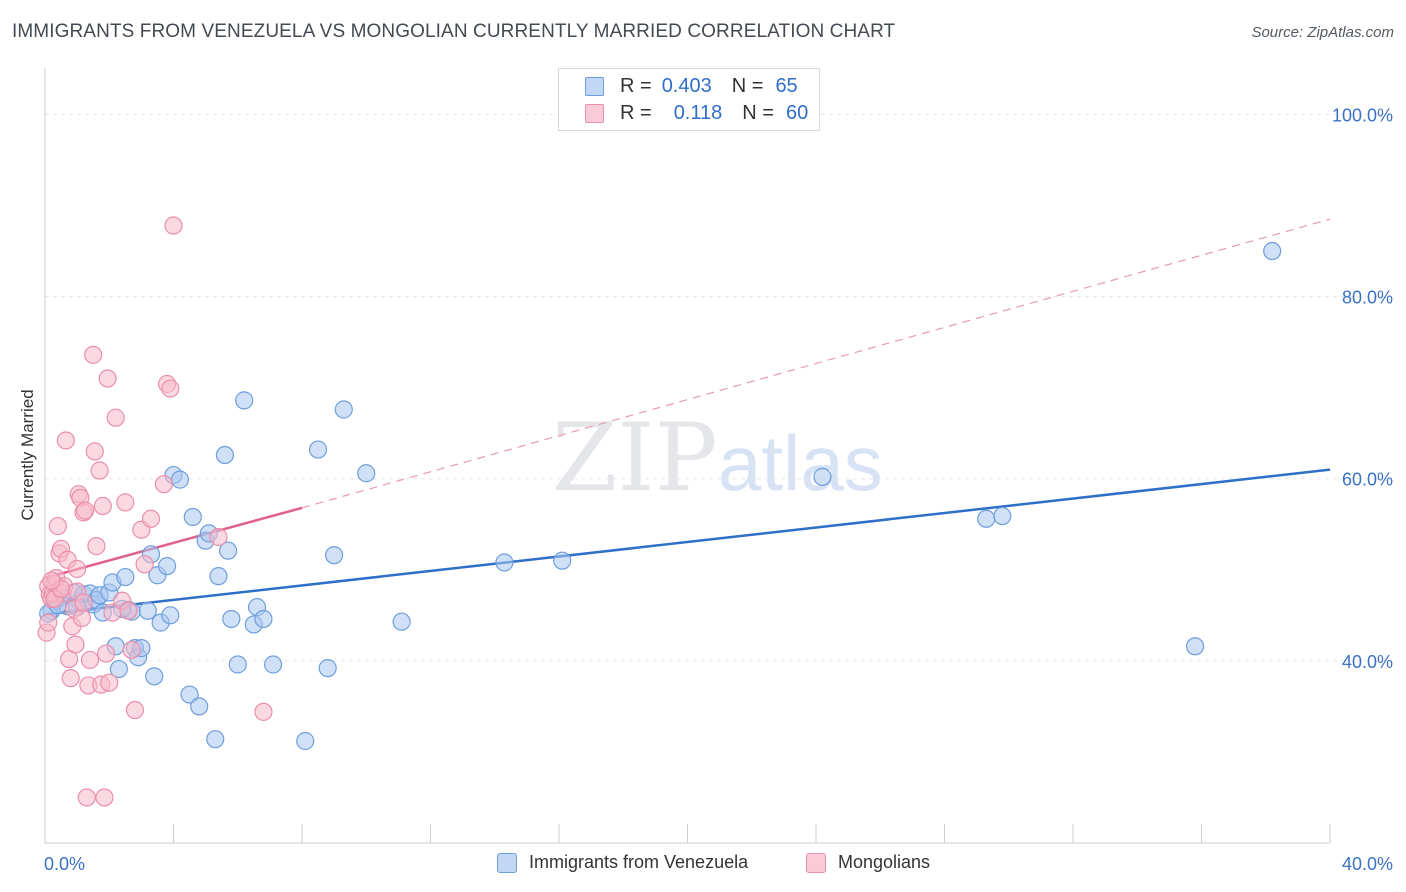 The image size is (1406, 892). I want to click on y-tick-label: 40.0%, so click(1367, 662).